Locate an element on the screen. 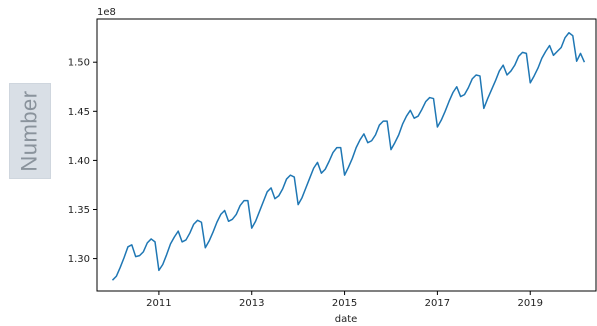 This screenshot has width=597, height=326. y-tick-label: 1.50 is located at coordinates (79, 63).